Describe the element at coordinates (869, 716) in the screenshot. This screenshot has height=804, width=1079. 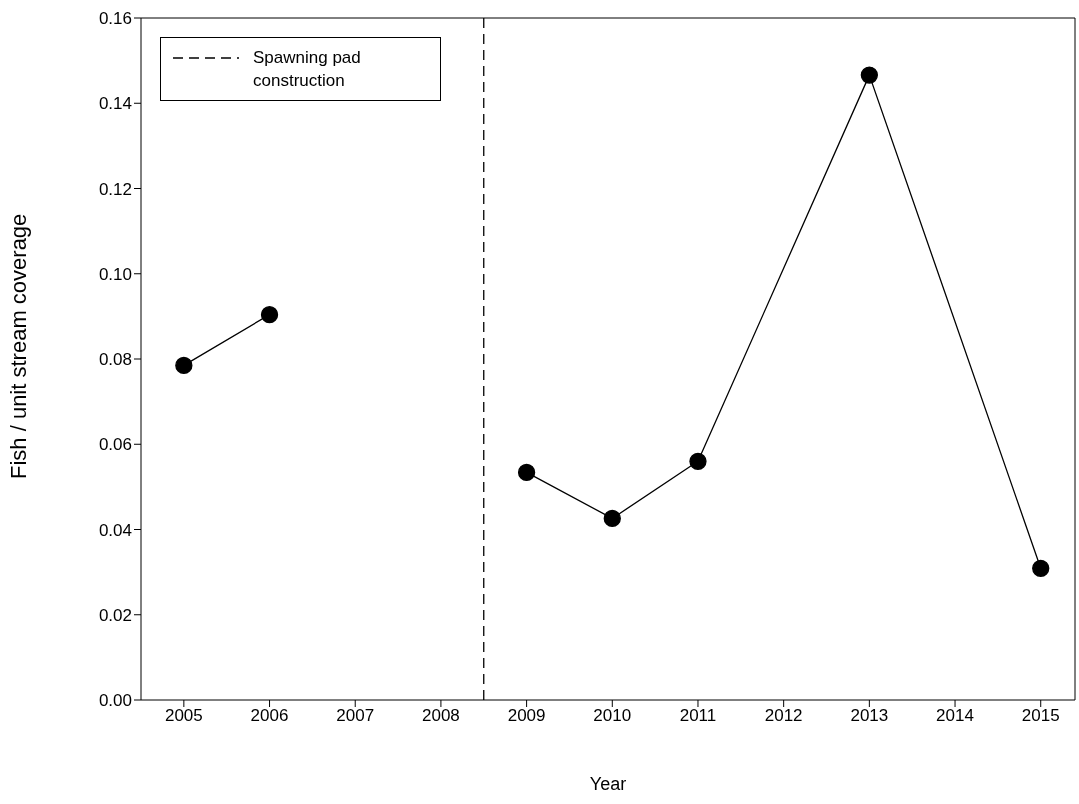
I see `x-tick-label: 2013` at that location.